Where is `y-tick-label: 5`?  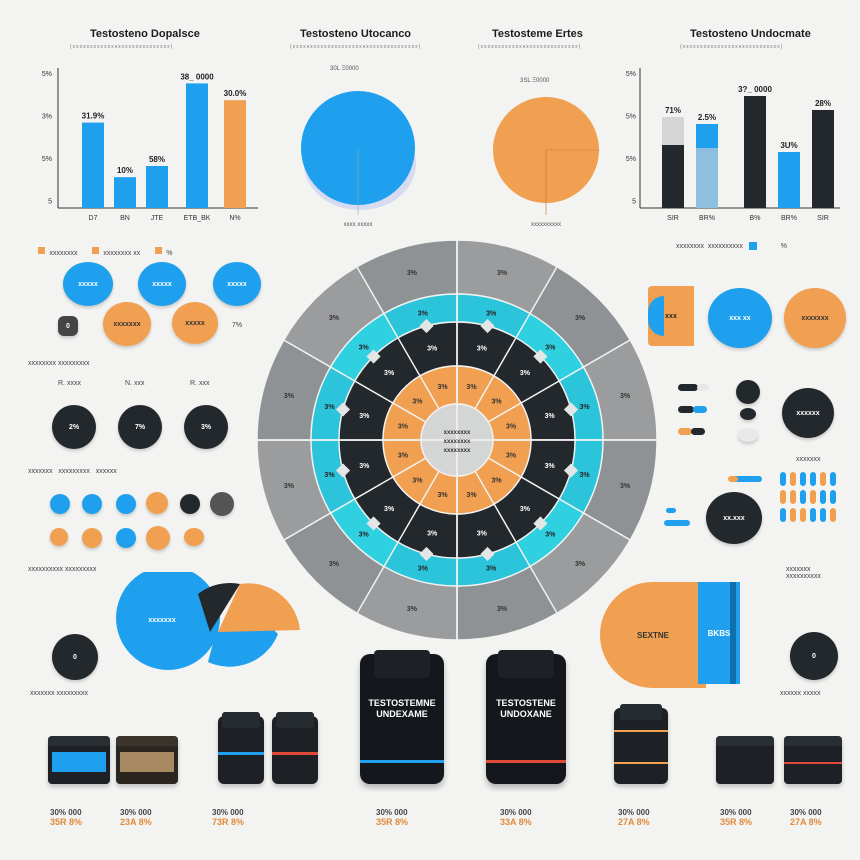 y-tick-label: 5 is located at coordinates (50, 201).